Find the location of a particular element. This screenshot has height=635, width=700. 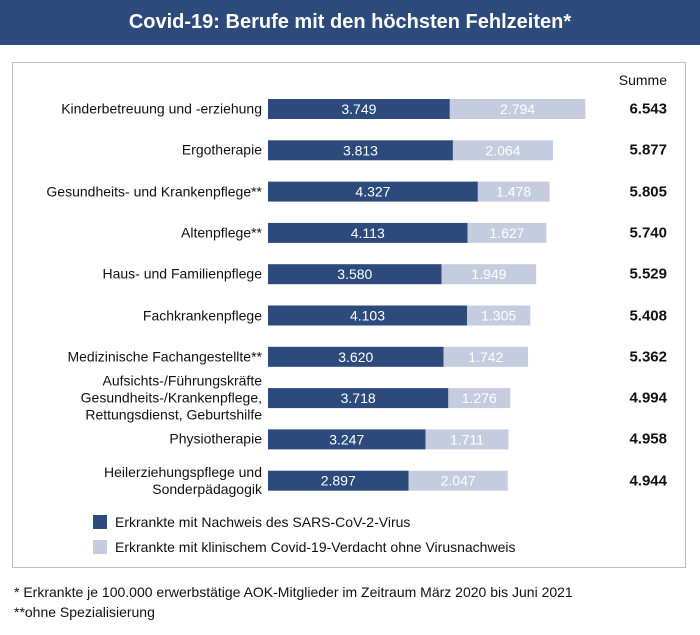

total-label: 4.994 is located at coordinates (648, 398).